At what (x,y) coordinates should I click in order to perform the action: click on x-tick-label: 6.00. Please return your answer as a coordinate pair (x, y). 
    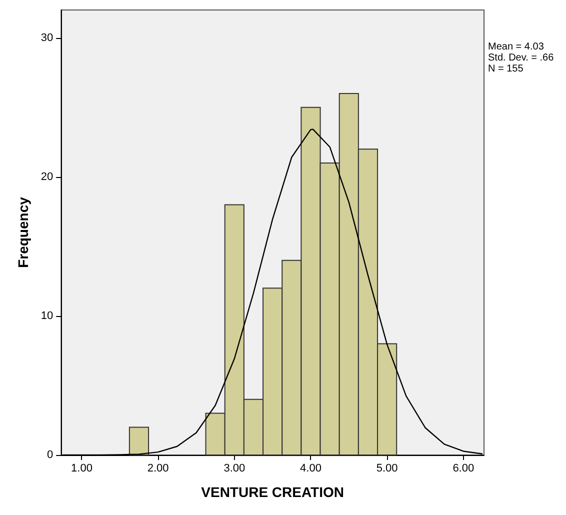
    Looking at the image, I should click on (463, 468).